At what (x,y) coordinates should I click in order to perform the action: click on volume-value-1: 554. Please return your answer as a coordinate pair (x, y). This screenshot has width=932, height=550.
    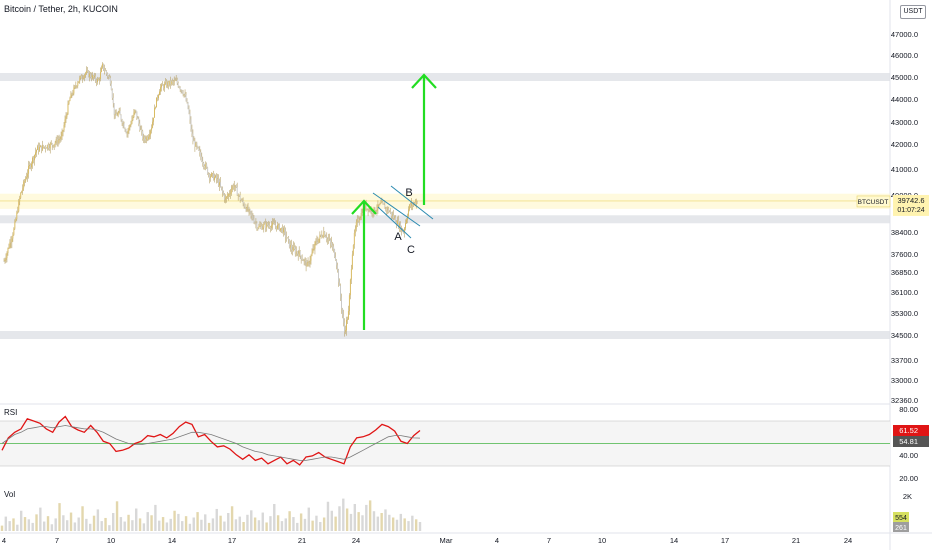
    Looking at the image, I should click on (901, 518).